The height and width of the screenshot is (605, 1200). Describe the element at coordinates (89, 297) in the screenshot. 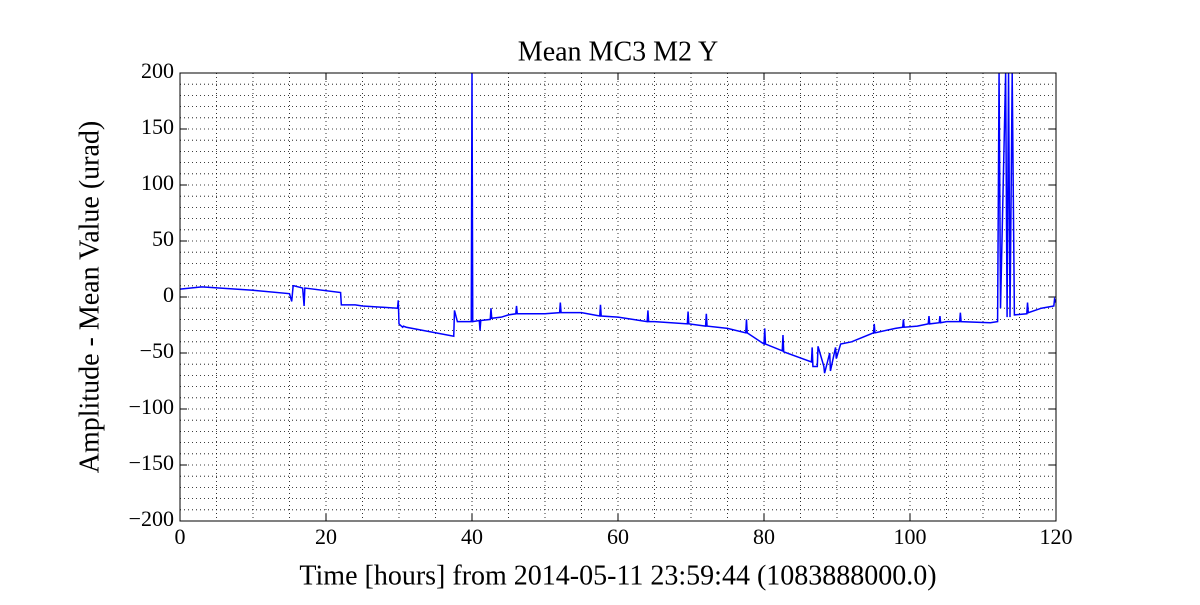

I see `y-axis-label: Amplitude - Mean Value (urad)` at that location.